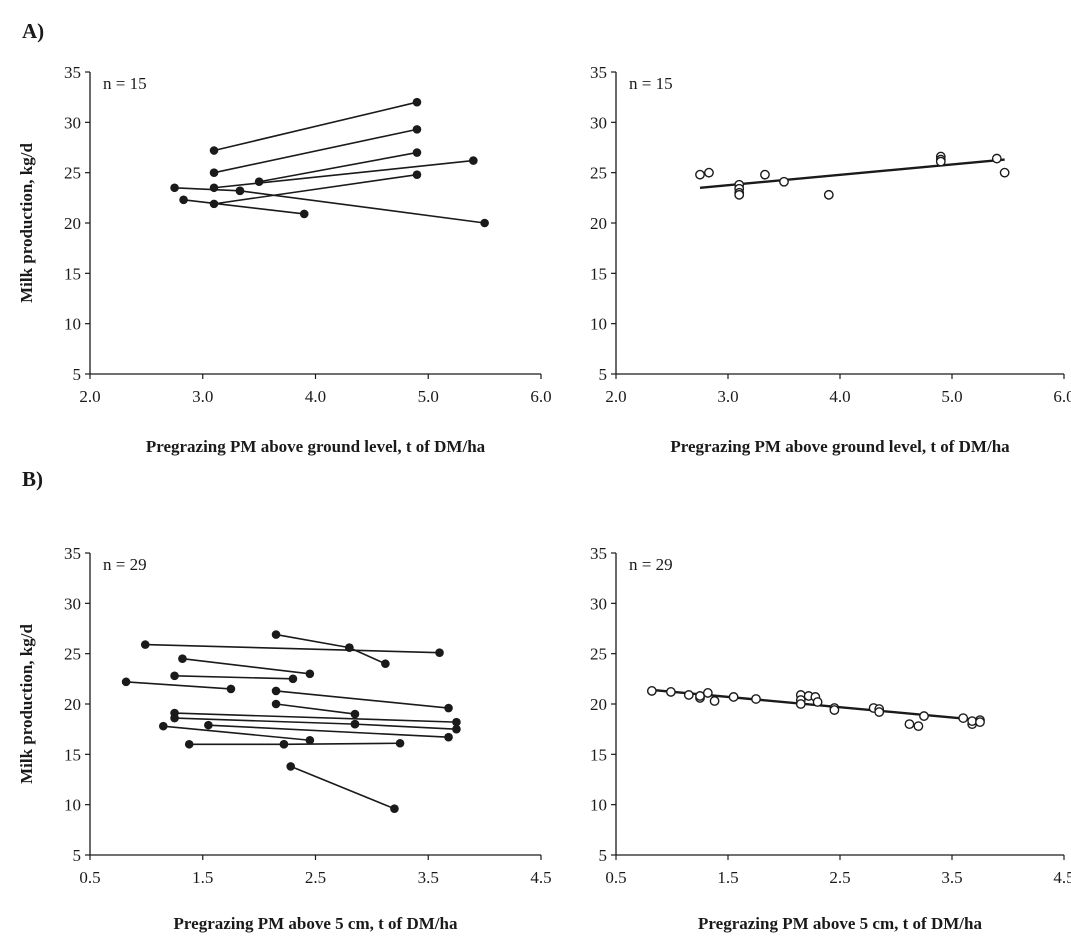 The width and height of the screenshot is (1071, 942). Describe the element at coordinates (77, 855) in the screenshot. I see `chart-3-y-tick-label: 5` at that location.